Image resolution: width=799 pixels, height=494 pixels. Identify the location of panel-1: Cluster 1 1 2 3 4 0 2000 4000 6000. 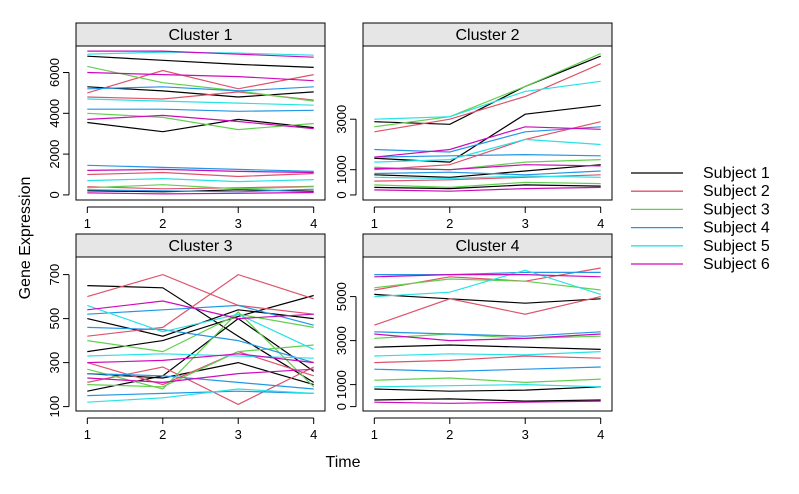
(186, 126).